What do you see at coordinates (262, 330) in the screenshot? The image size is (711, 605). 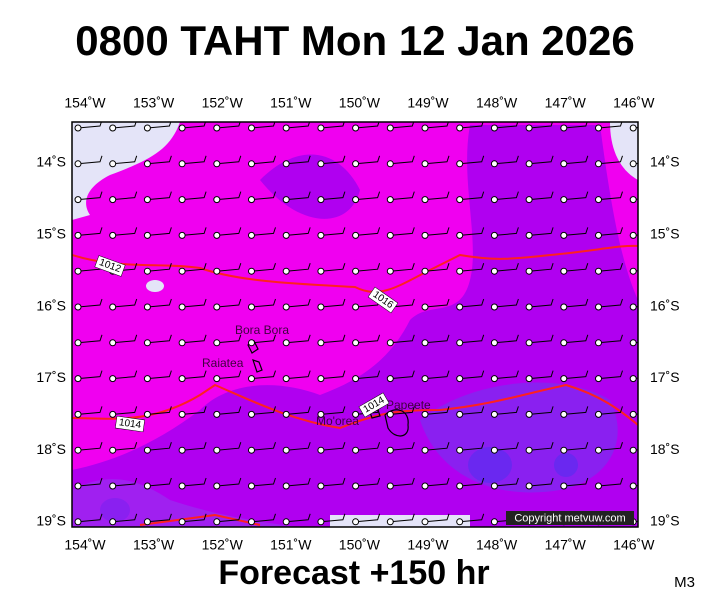 I see `place-label: Bora Bora` at bounding box center [262, 330].